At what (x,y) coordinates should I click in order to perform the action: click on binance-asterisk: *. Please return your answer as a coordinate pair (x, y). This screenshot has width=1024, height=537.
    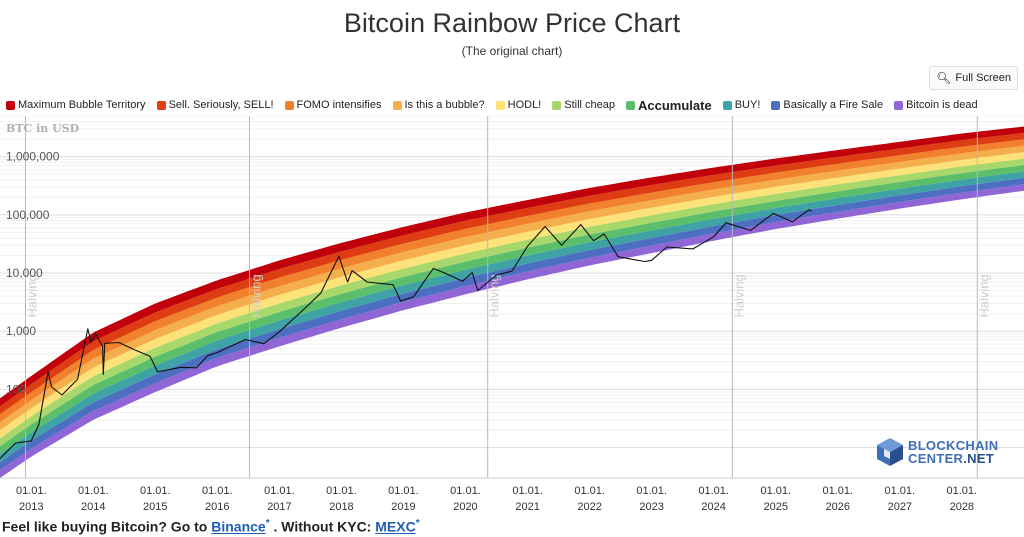
    Looking at the image, I should click on (267, 523).